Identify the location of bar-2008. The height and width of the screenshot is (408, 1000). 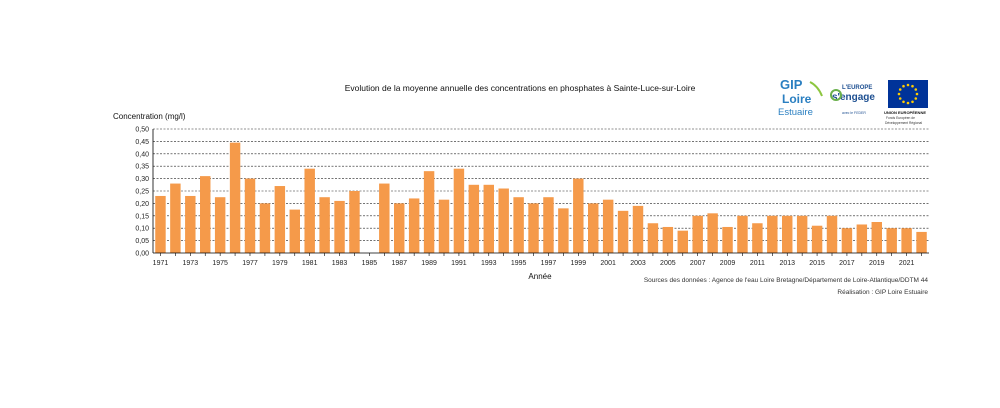
(712, 233).